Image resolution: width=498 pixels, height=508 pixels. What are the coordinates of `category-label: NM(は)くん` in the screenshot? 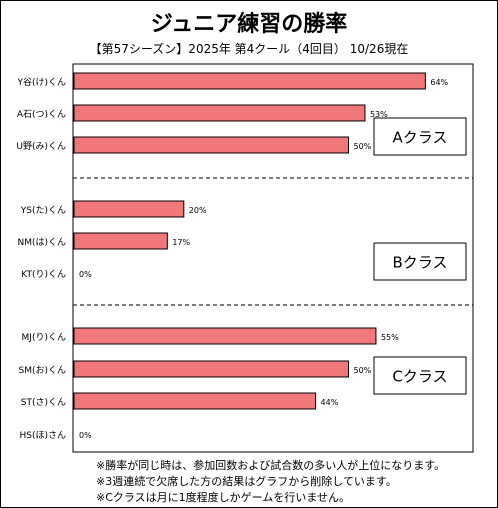 It's located at (41, 242).